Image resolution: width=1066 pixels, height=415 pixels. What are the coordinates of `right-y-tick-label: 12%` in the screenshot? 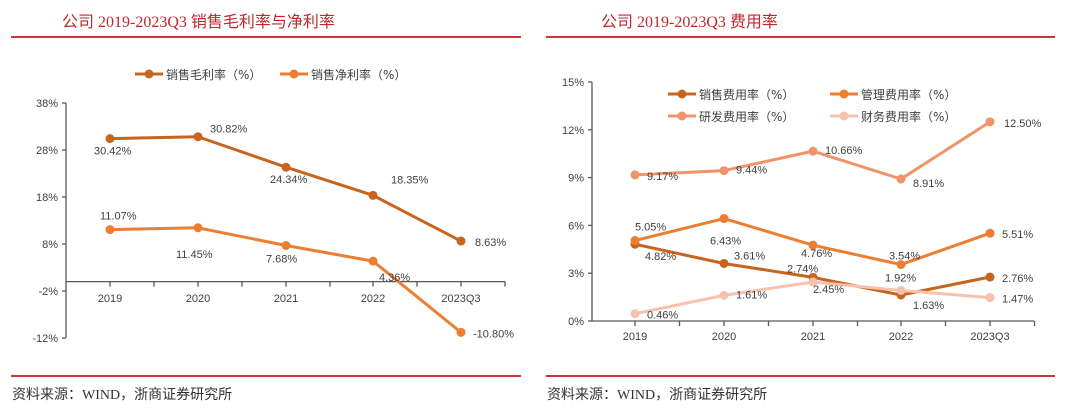 It's located at (573, 131).